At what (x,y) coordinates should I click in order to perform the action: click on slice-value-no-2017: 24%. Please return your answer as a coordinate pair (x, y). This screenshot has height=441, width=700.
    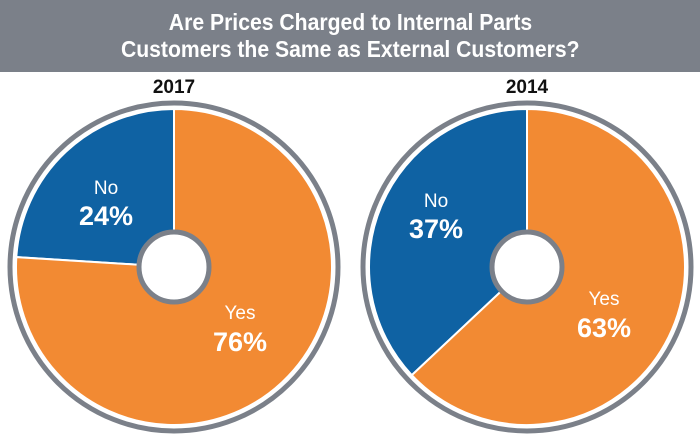
    Looking at the image, I should click on (106, 216).